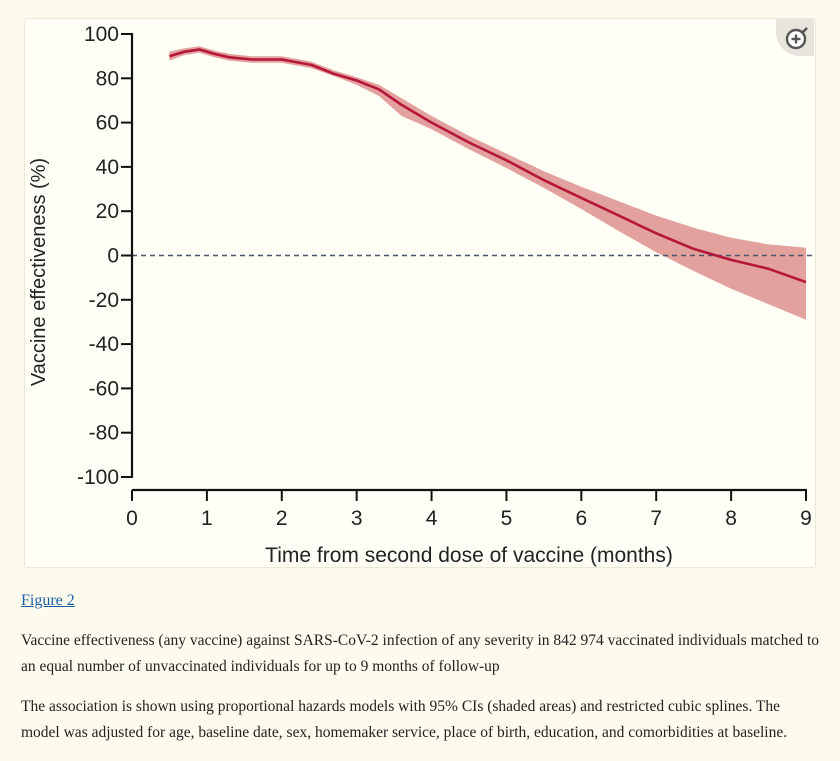 The width and height of the screenshot is (840, 761). What do you see at coordinates (357, 518) in the screenshot?
I see `x-tick-label: 3` at bounding box center [357, 518].